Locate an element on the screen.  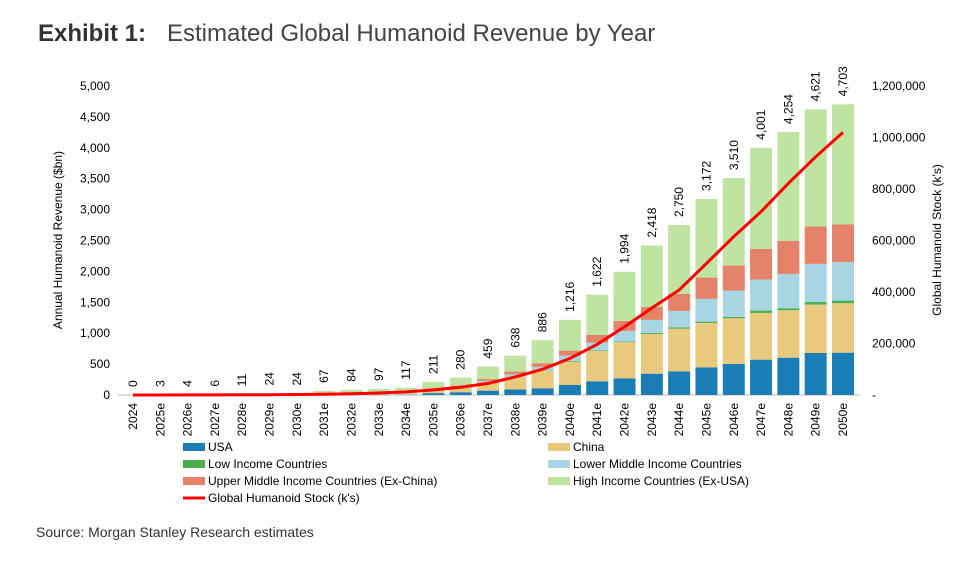
total-label: 459 is located at coordinates (488, 348).